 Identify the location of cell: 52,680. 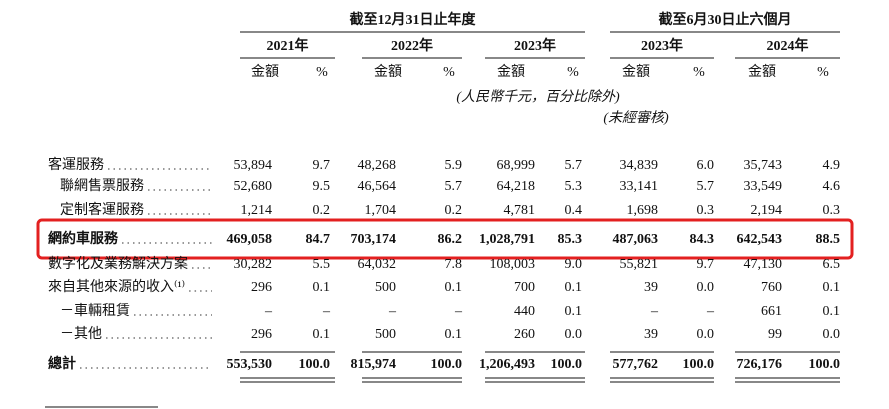
(253, 186).